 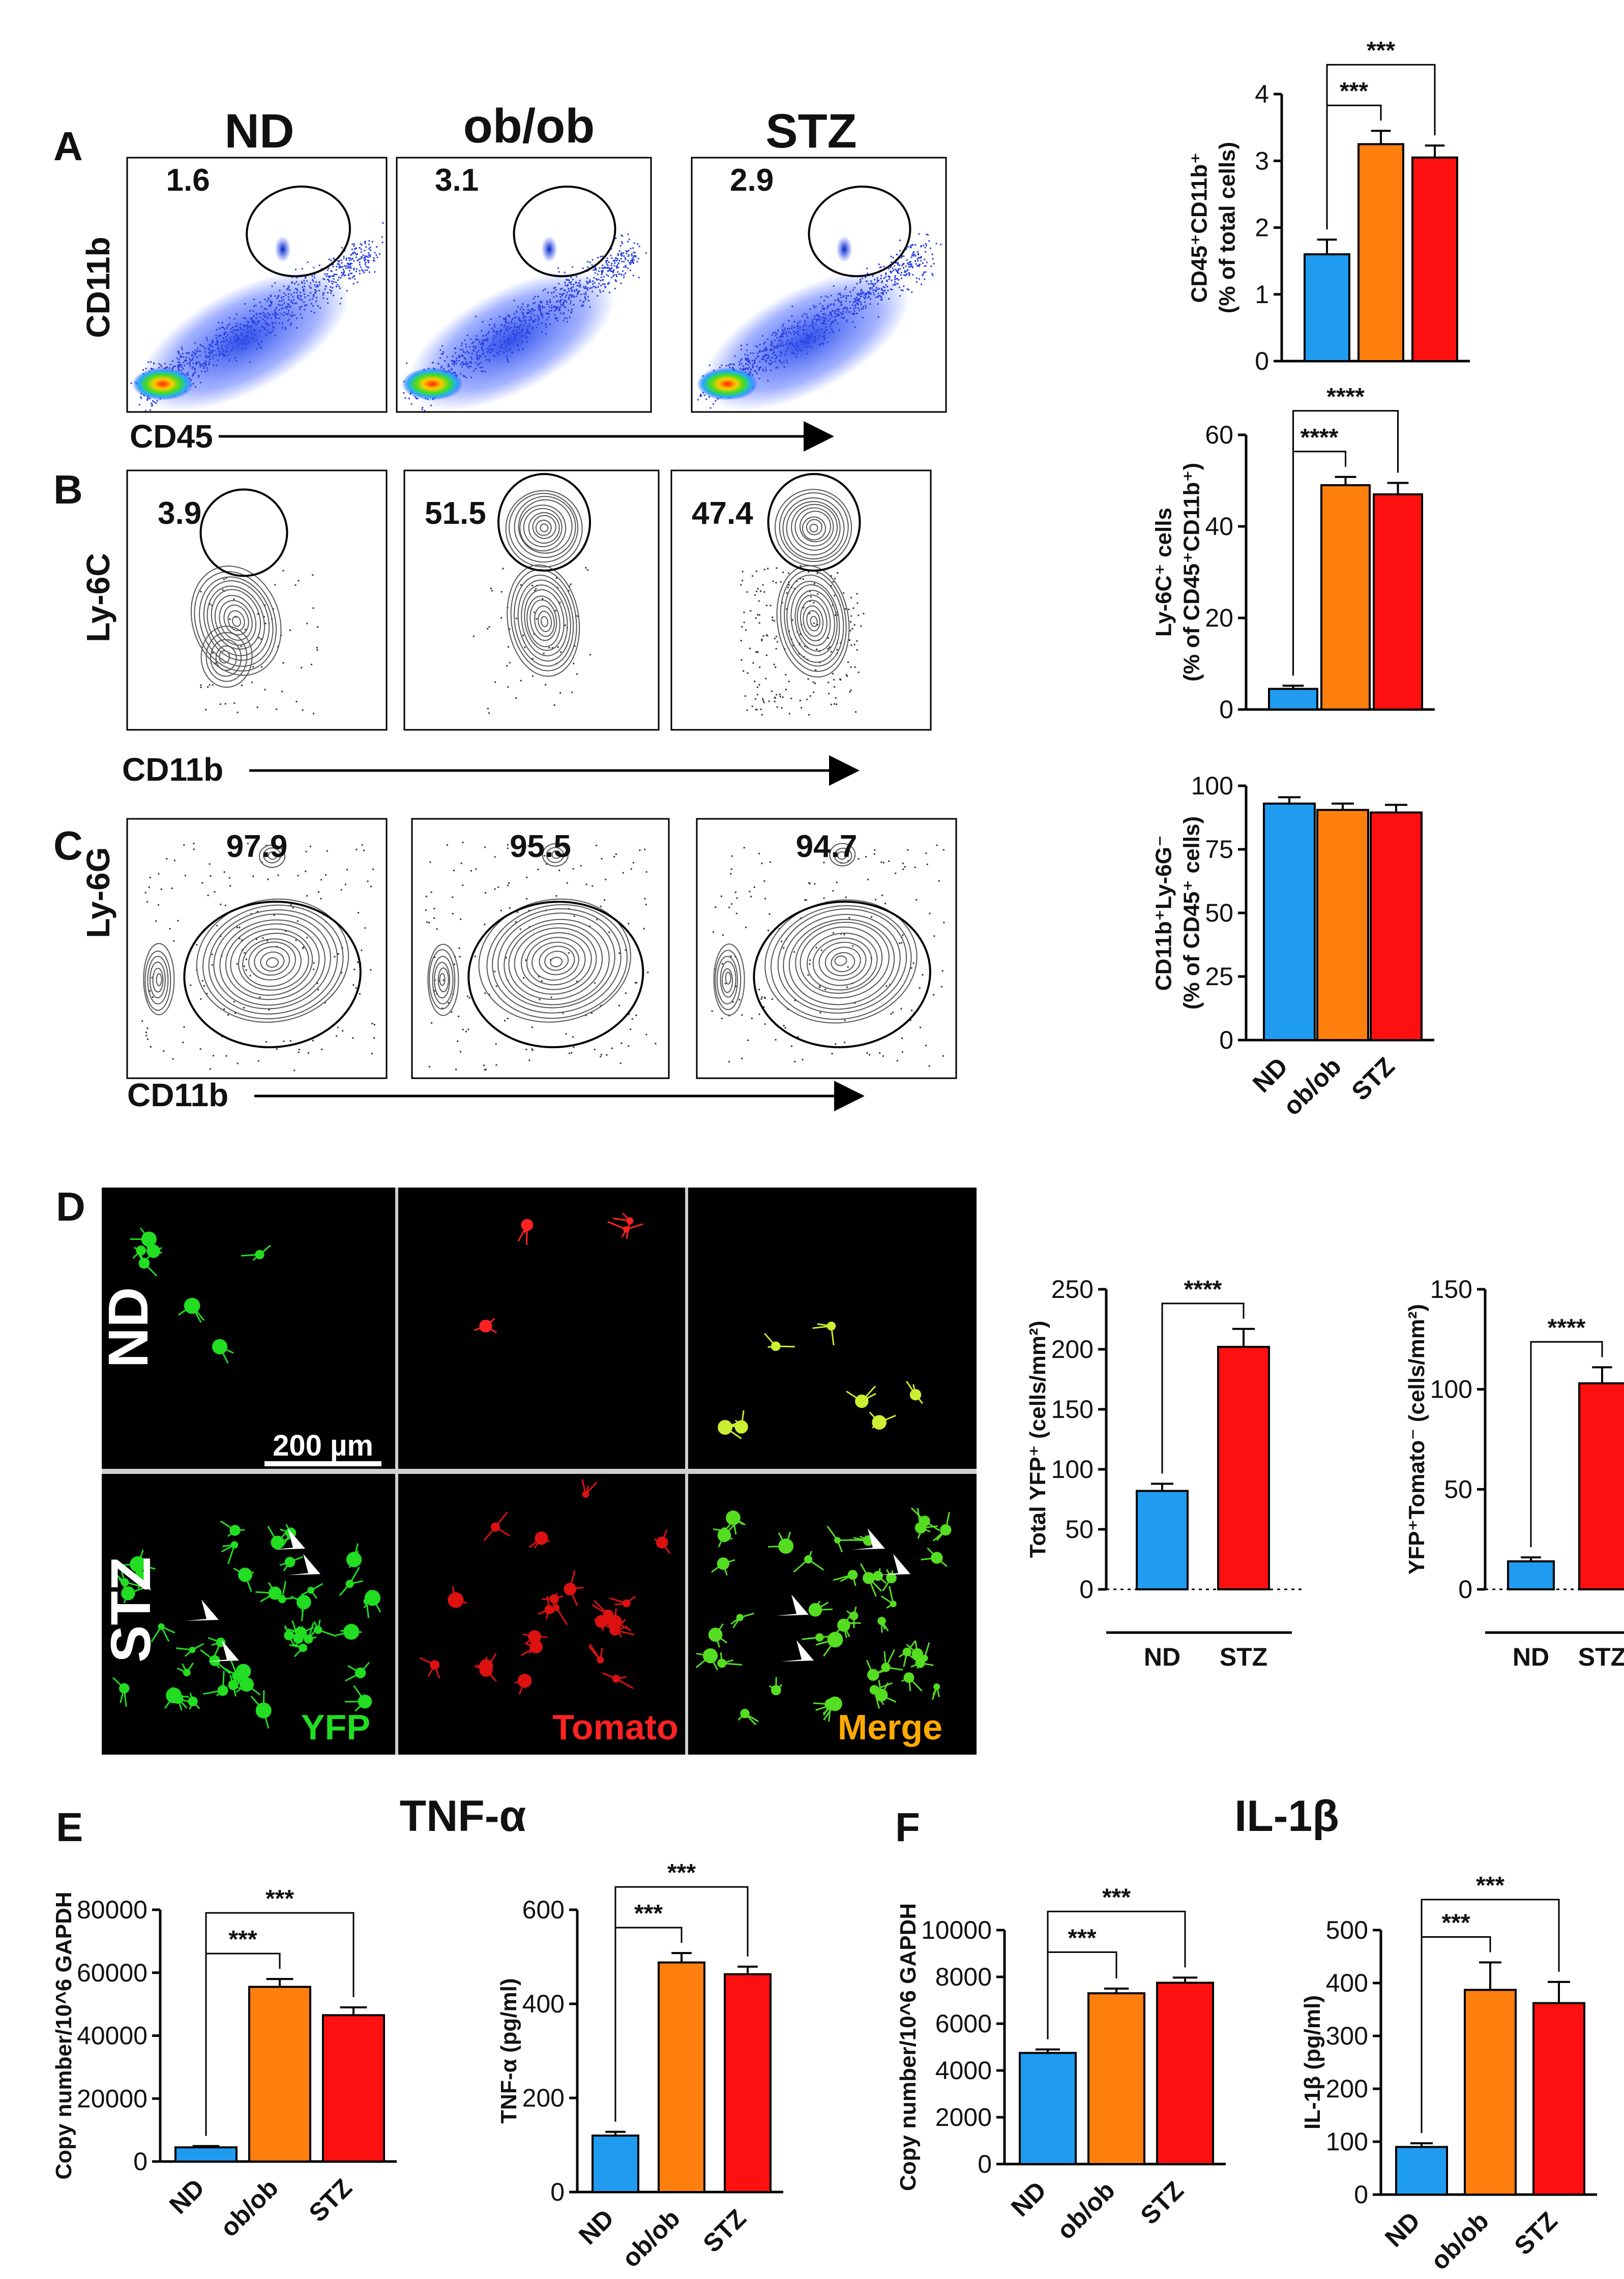 I want to click on channel-label-merge: Merge, so click(x=890, y=1727).